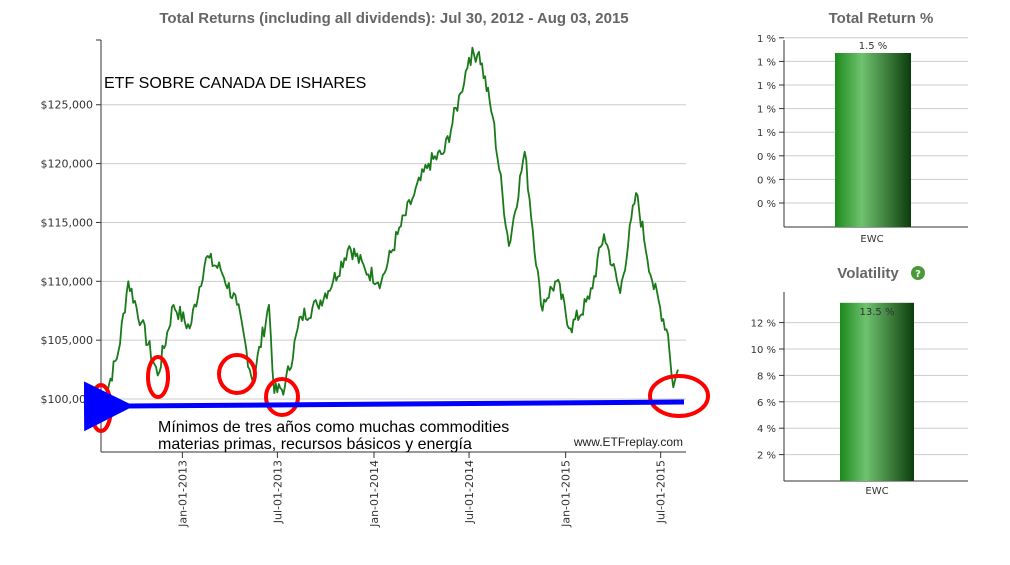 This screenshot has width=1010, height=565. What do you see at coordinates (67, 105) in the screenshot?
I see `main-y-tick-label: $125,000` at bounding box center [67, 105].